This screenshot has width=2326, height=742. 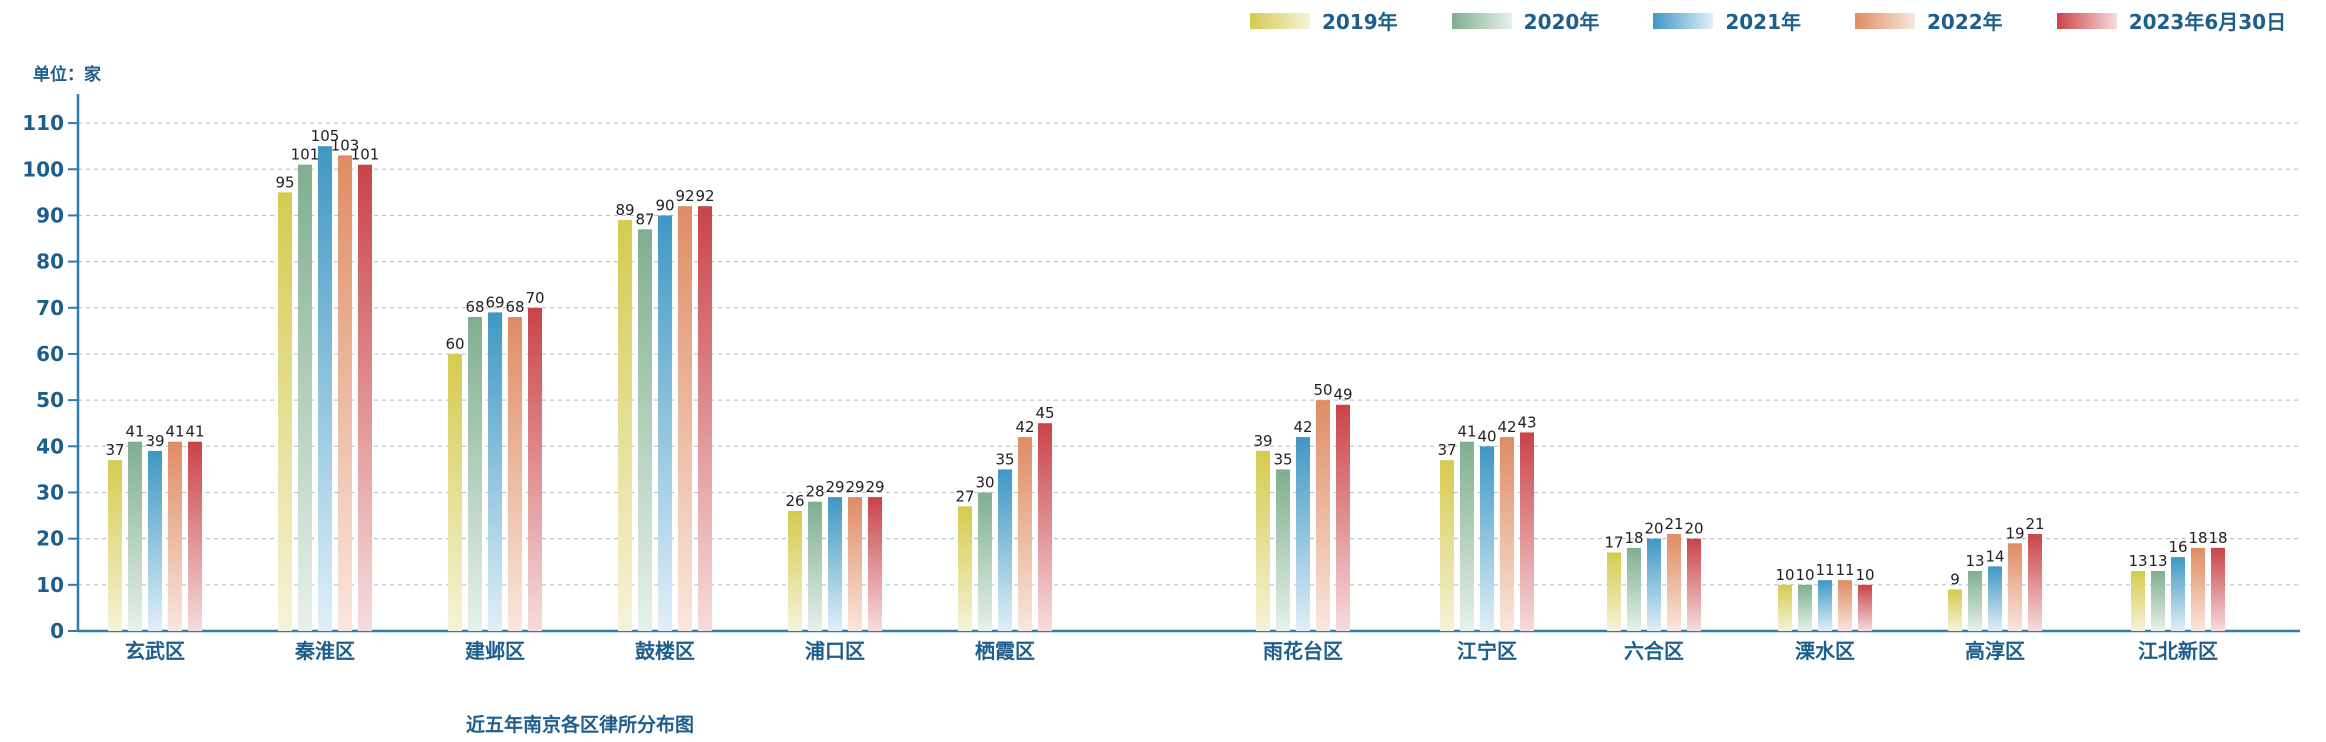 I want to click on legend-label: 2022年, so click(x=1965, y=22).